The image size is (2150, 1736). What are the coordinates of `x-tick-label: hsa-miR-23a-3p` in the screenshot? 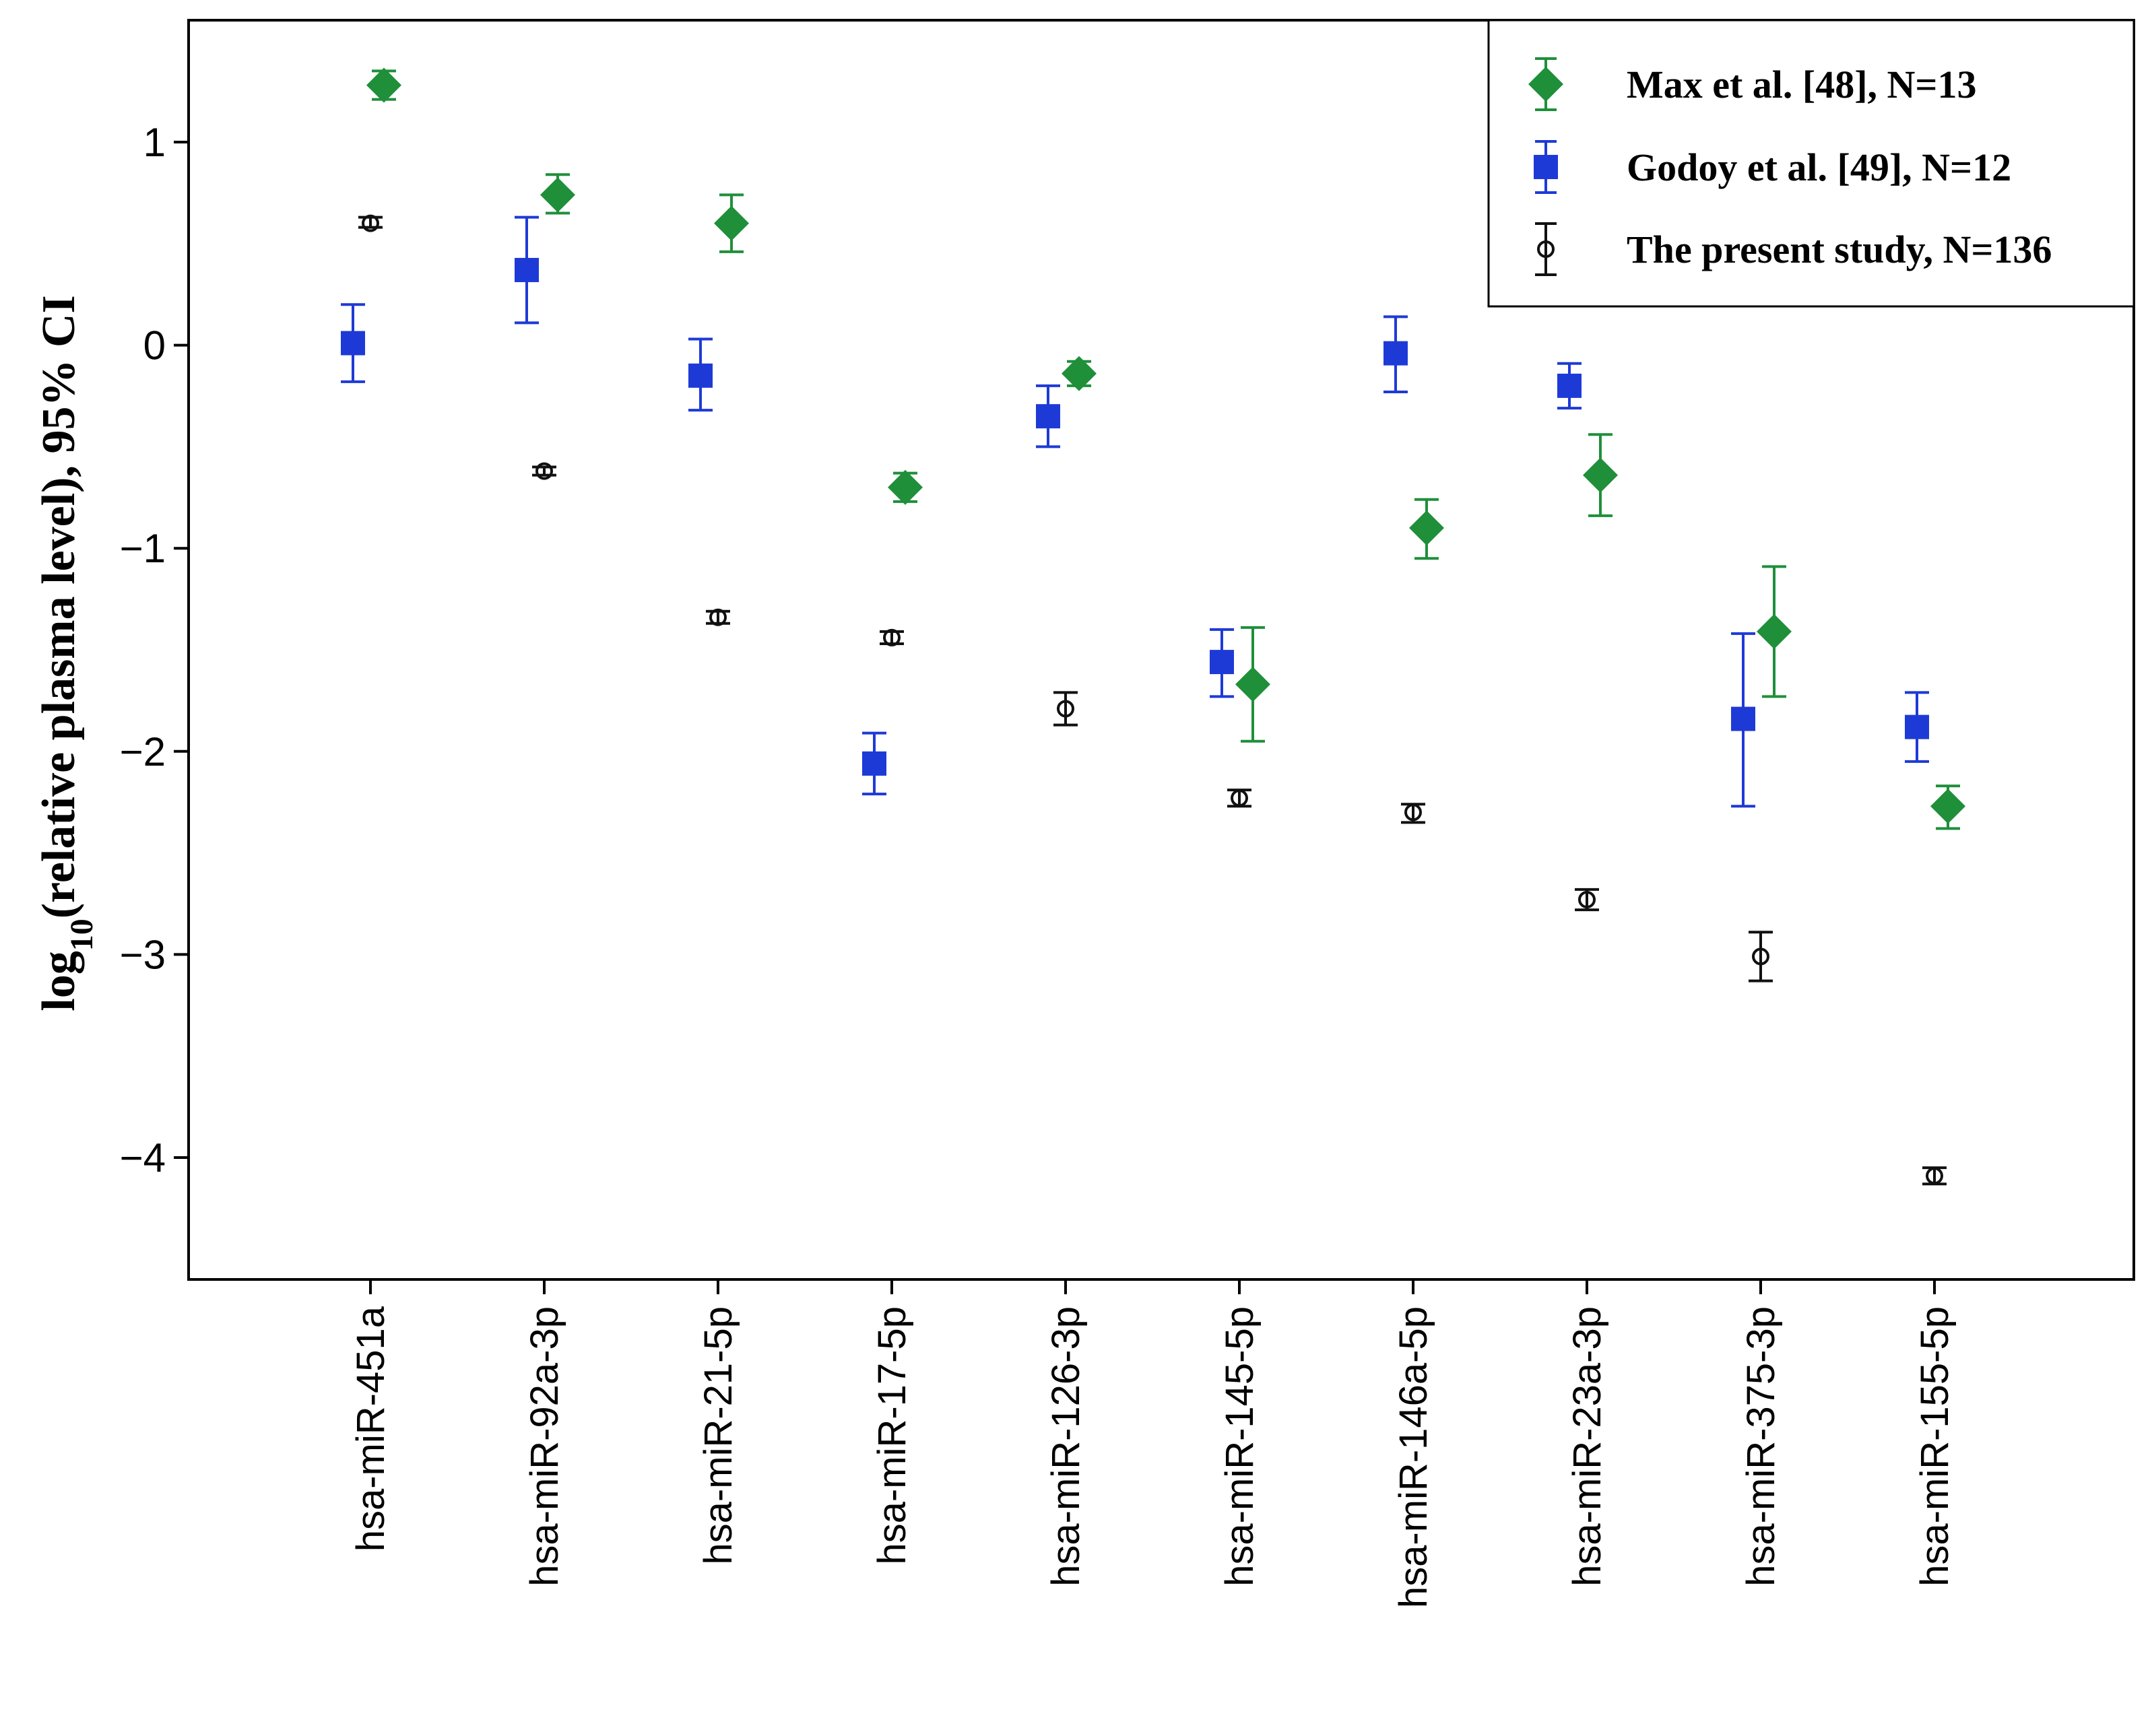 It's located at (1587, 1446).